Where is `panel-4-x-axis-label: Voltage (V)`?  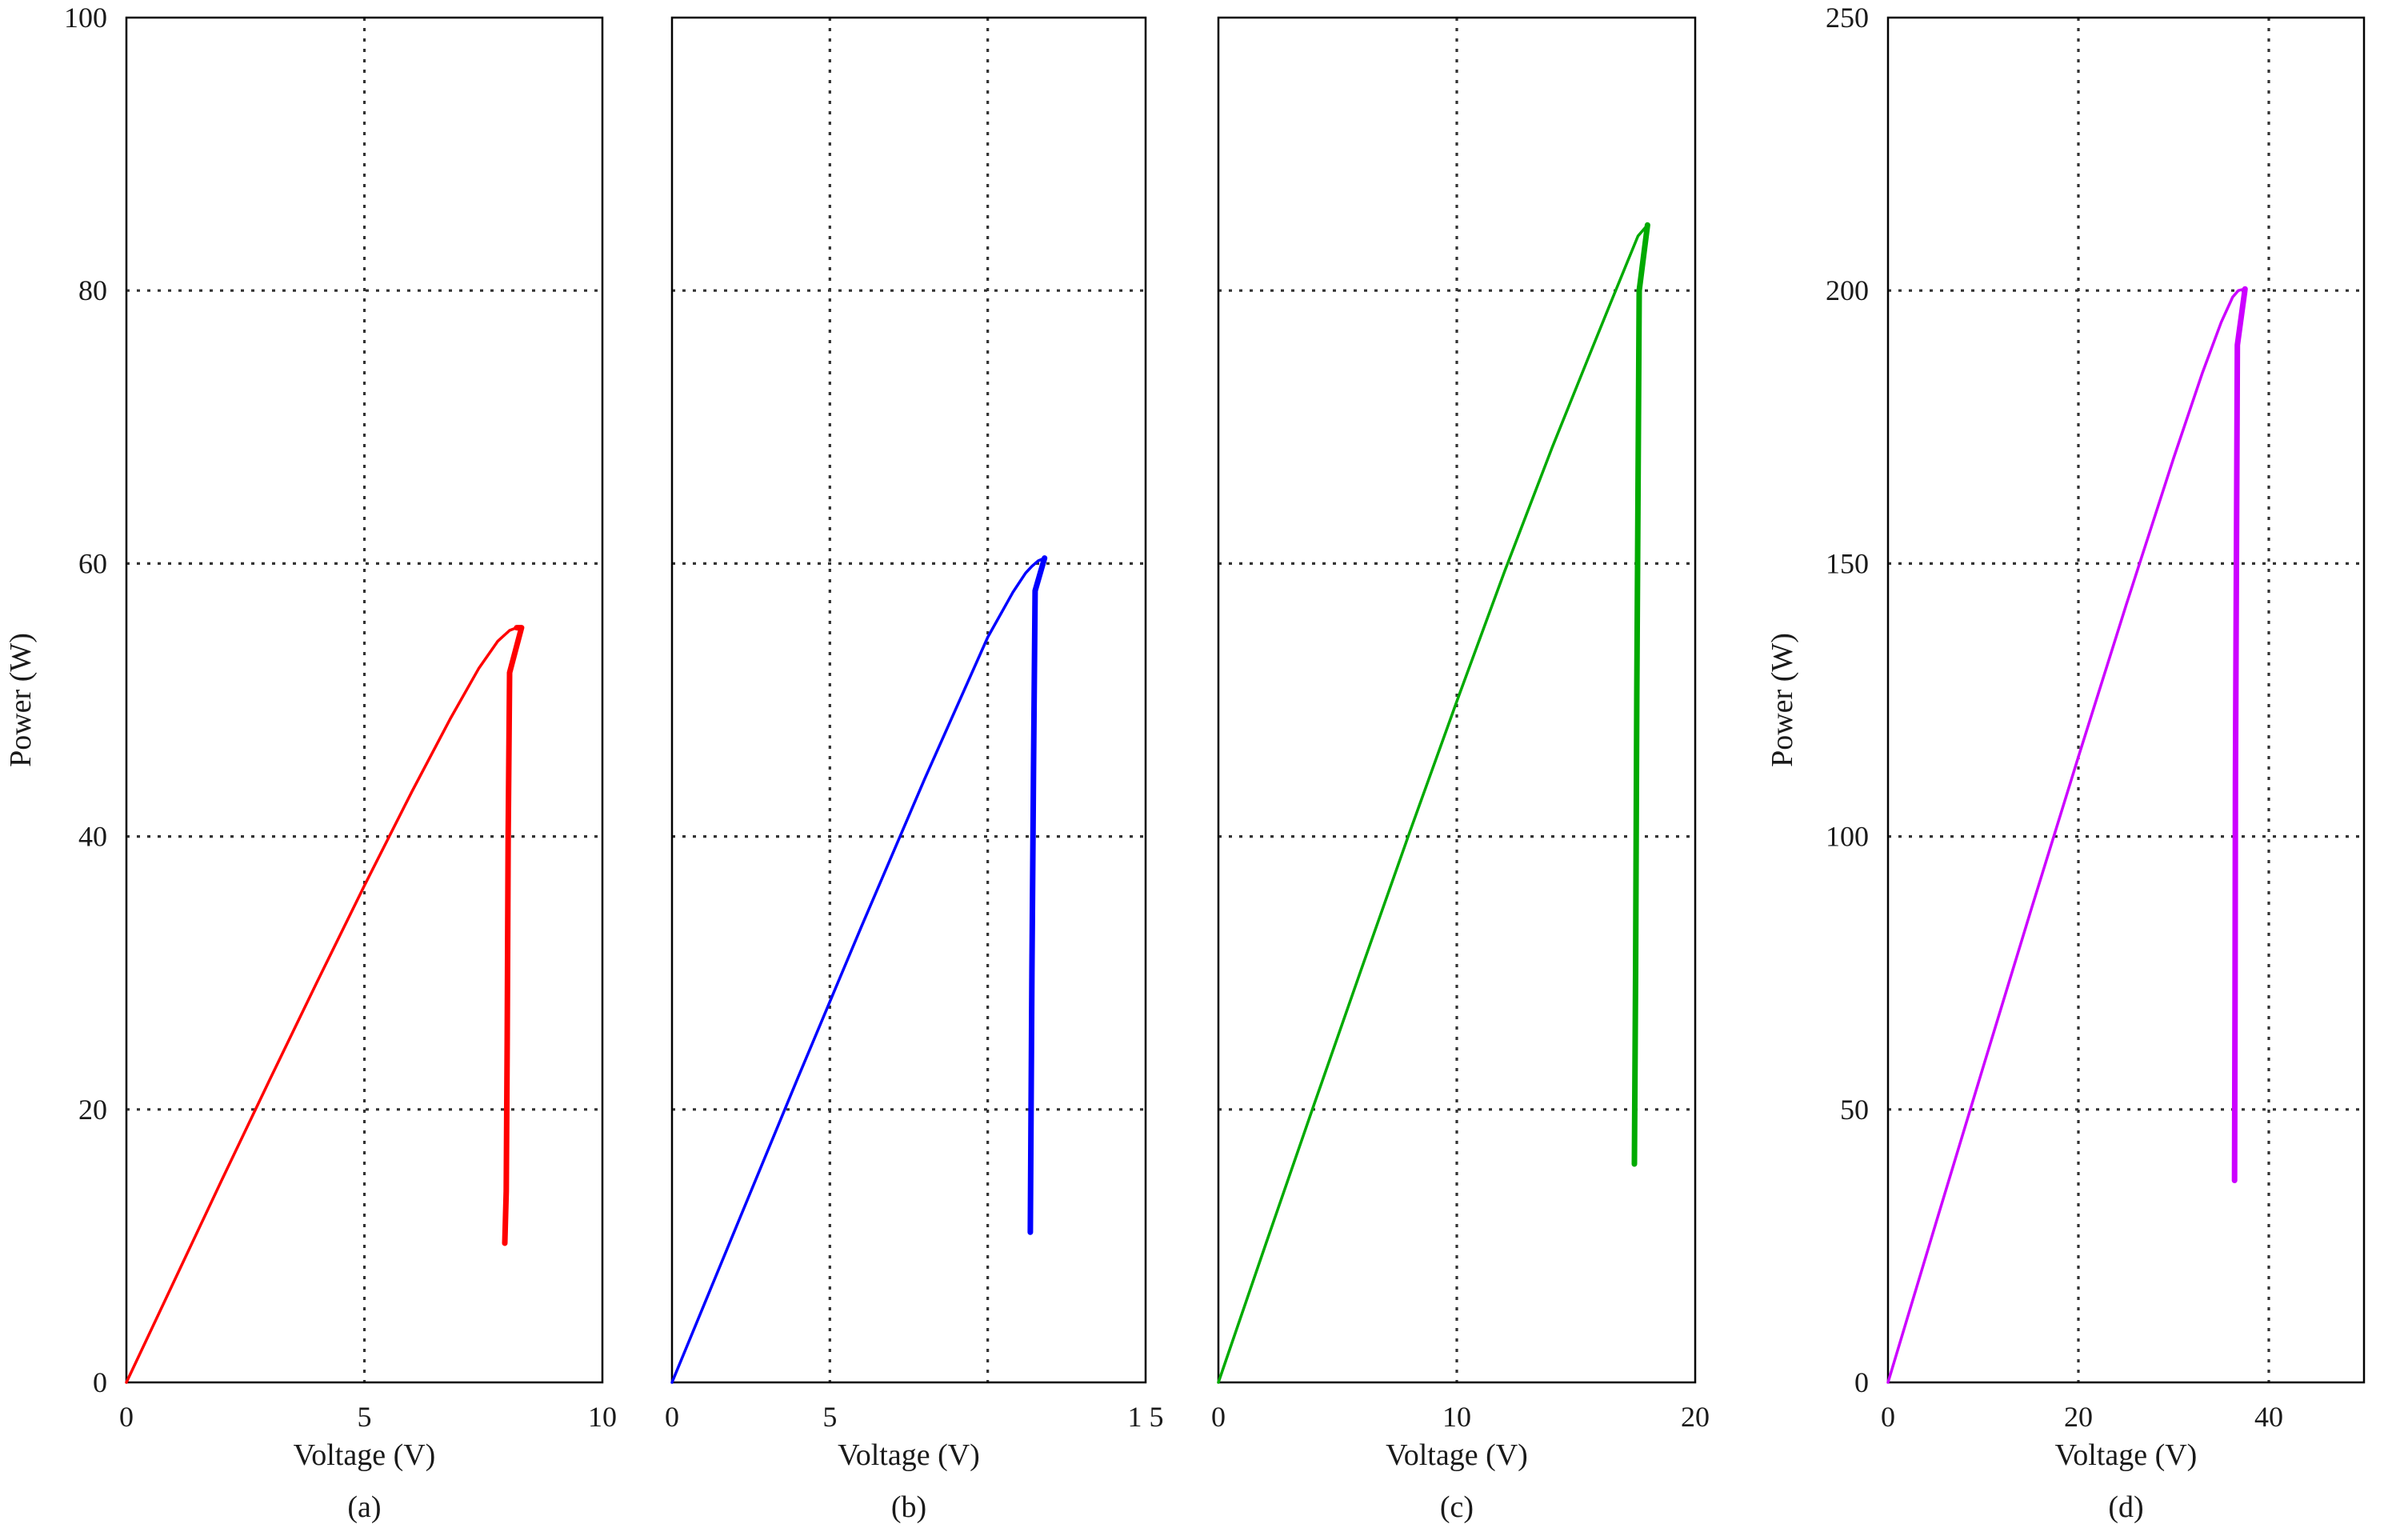
panel-4-x-axis-label: Voltage (V) is located at coordinates (2126, 1455).